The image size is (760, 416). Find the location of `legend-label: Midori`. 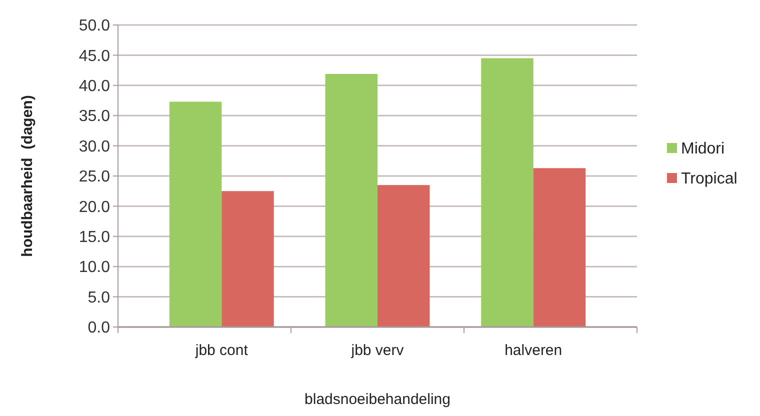

legend-label: Midori is located at coordinates (703, 149).